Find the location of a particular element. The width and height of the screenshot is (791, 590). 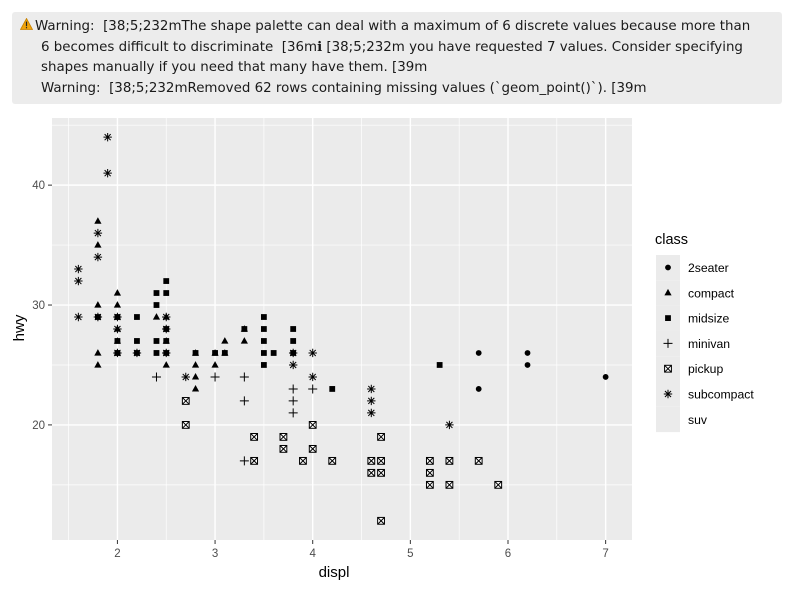

legend-key is located at coordinates (668, 419).